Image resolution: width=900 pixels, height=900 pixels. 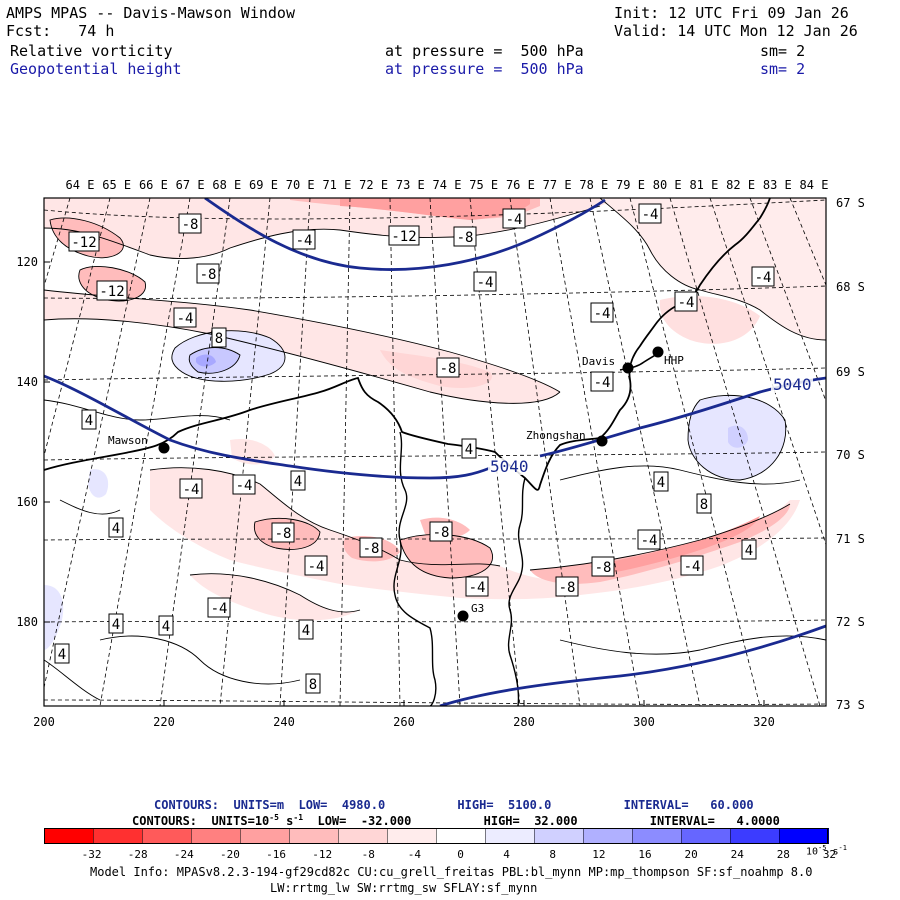 What do you see at coordinates (593, 185) in the screenshot?
I see `lon-label: 78 E` at bounding box center [593, 185].